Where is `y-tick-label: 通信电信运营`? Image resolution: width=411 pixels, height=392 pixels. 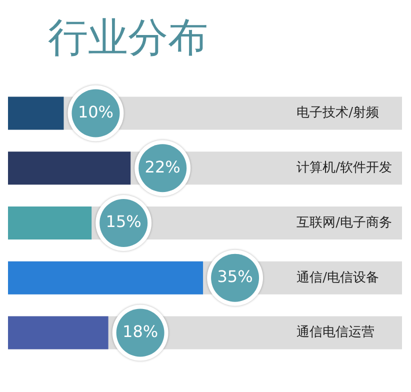
y-tick-label: 通信电信运营 is located at coordinates (335, 332).